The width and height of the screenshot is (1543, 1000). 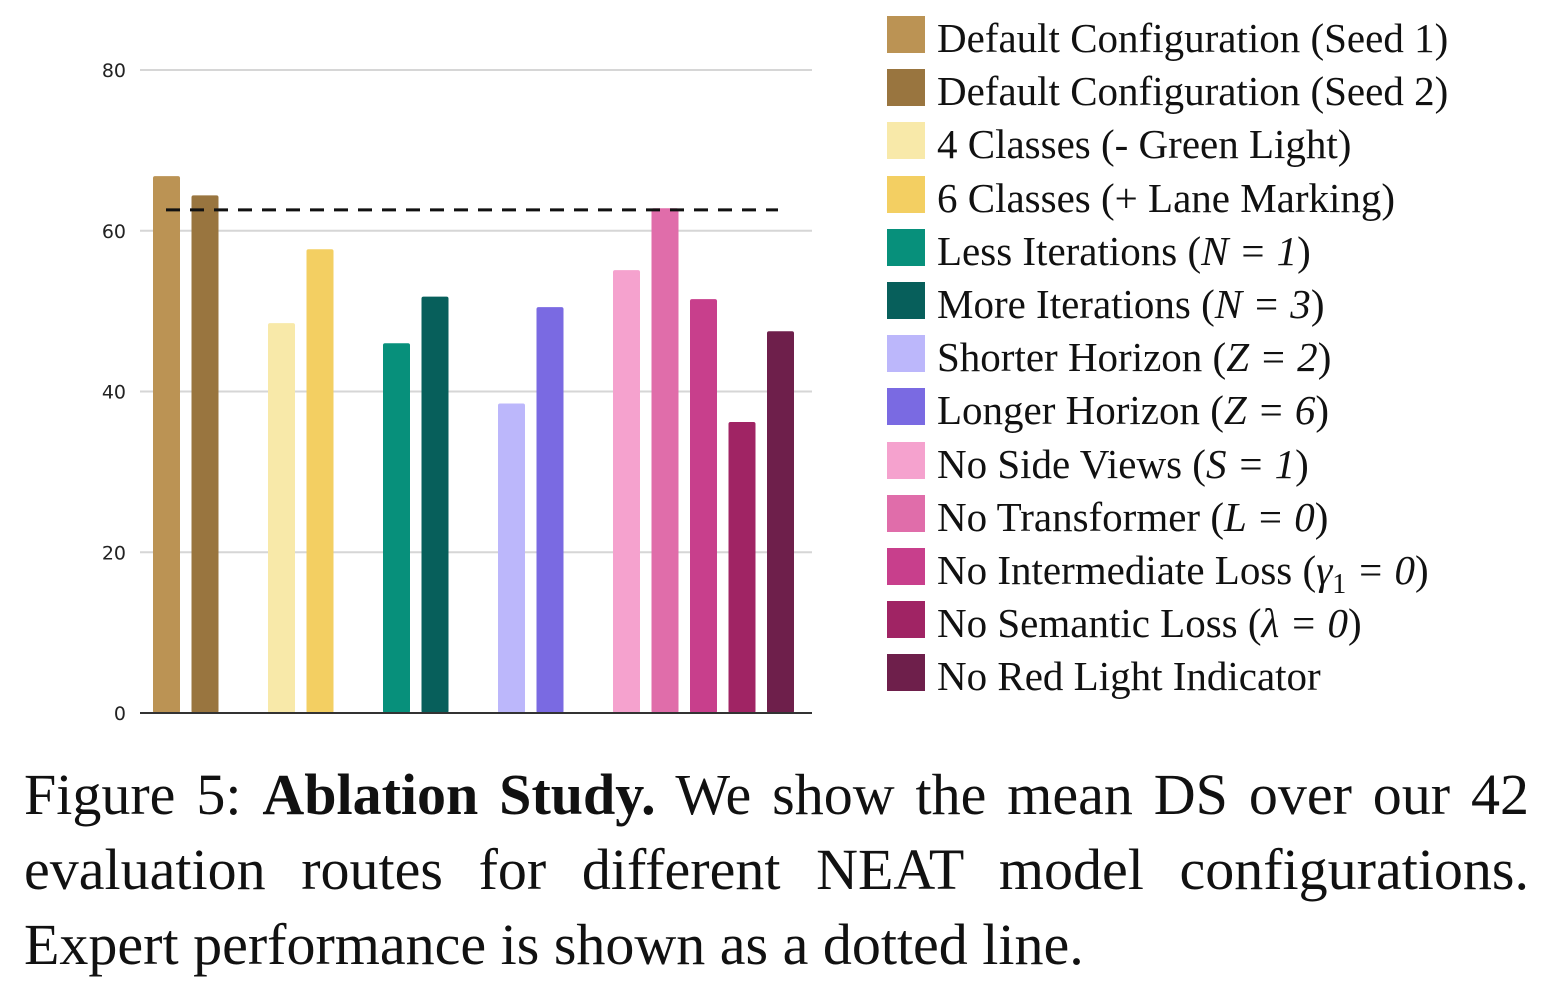 What do you see at coordinates (143, 794) in the screenshot?
I see `caption-prefix: Figure 5:` at bounding box center [143, 794].